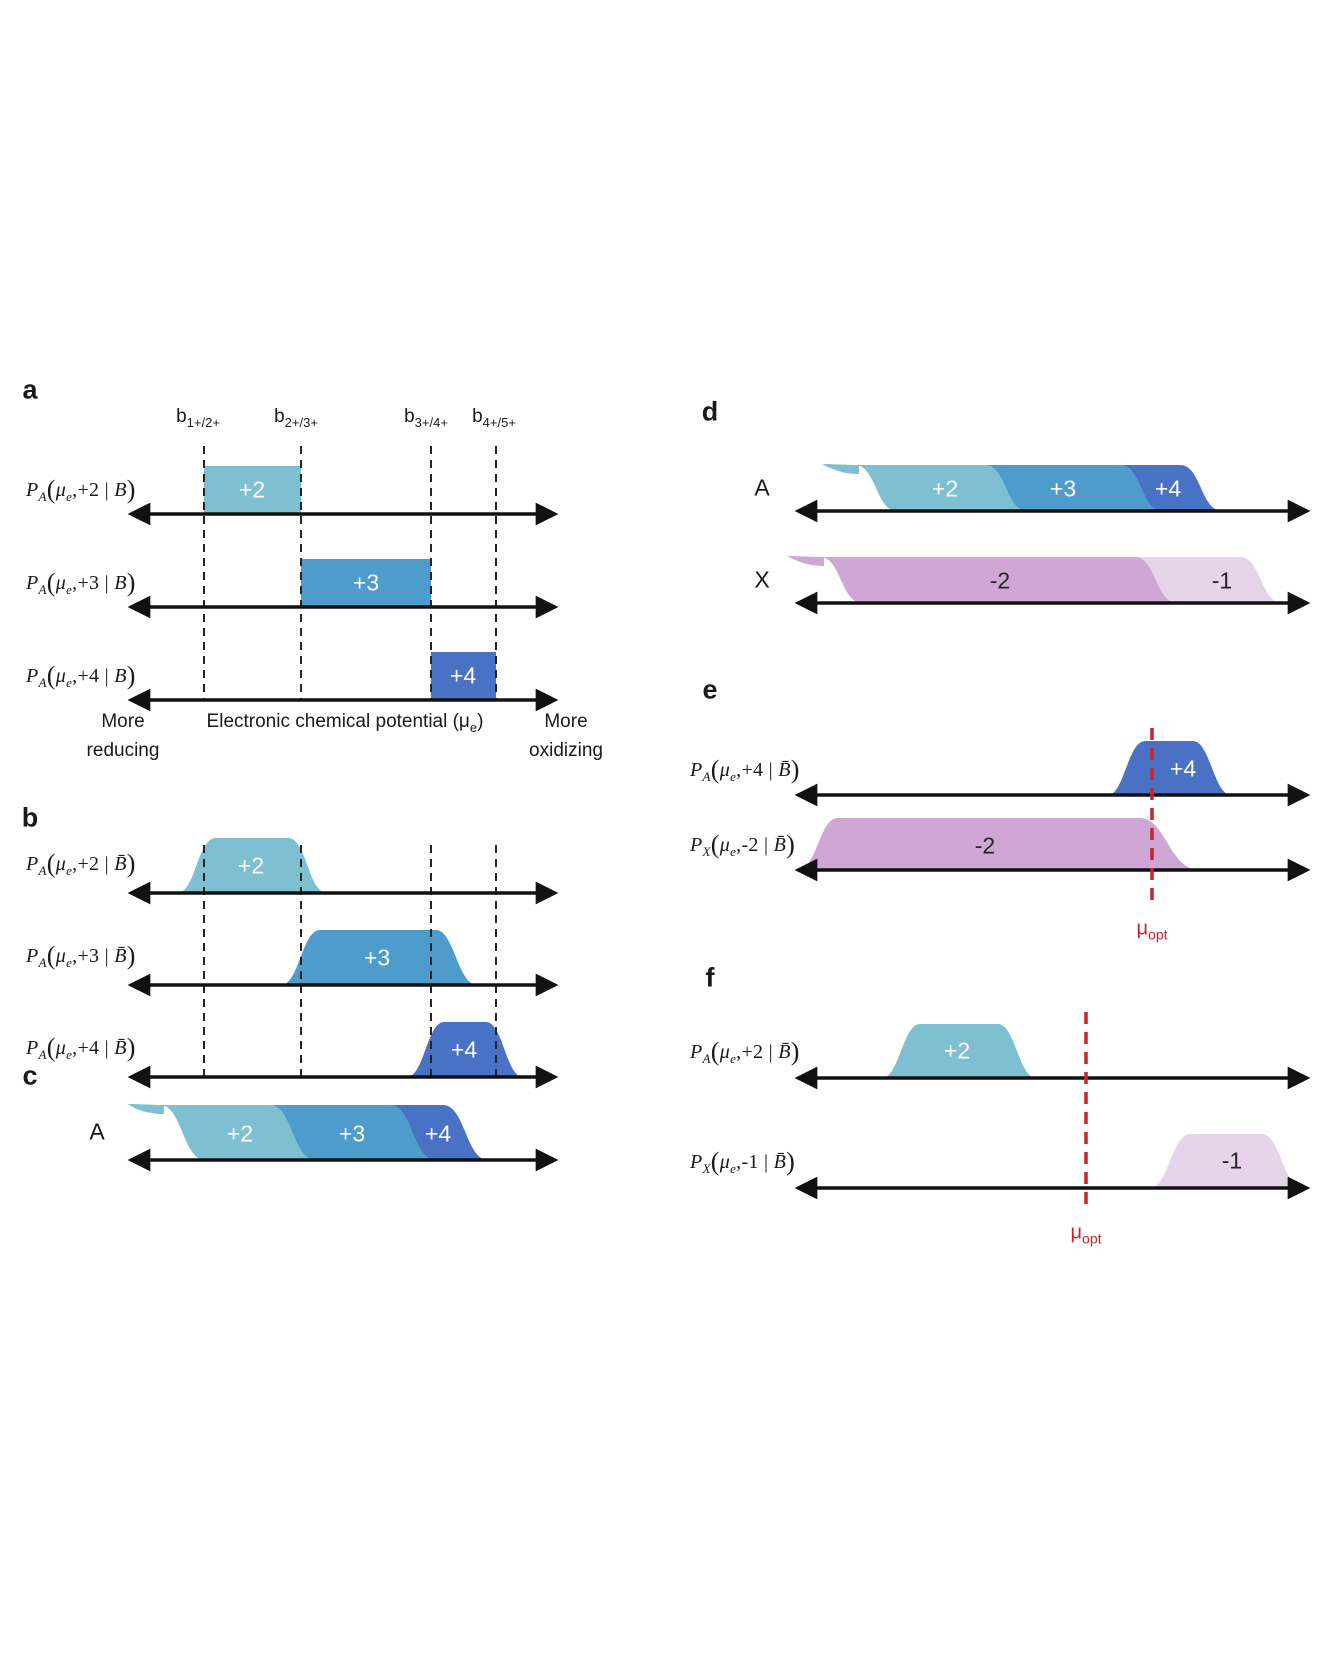 Image resolution: width=1336 pixels, height=1670 pixels. What do you see at coordinates (426, 418) in the screenshot?
I see `boundary-label-3: b3+/4+` at bounding box center [426, 418].